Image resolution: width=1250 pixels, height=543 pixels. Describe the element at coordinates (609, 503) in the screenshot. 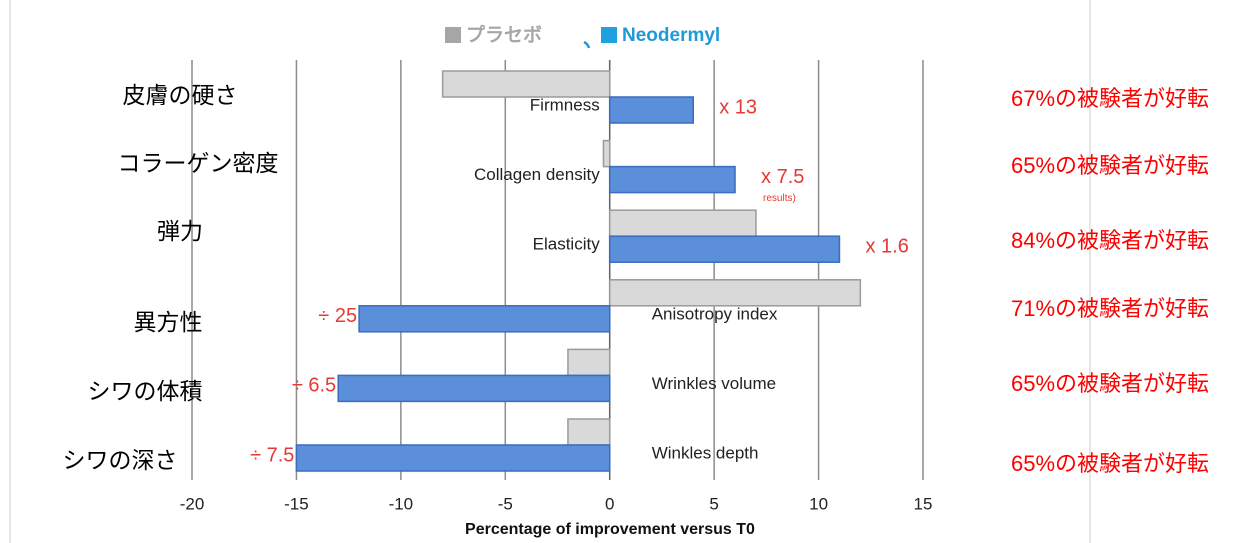

I see `x-tick-label: 0` at that location.